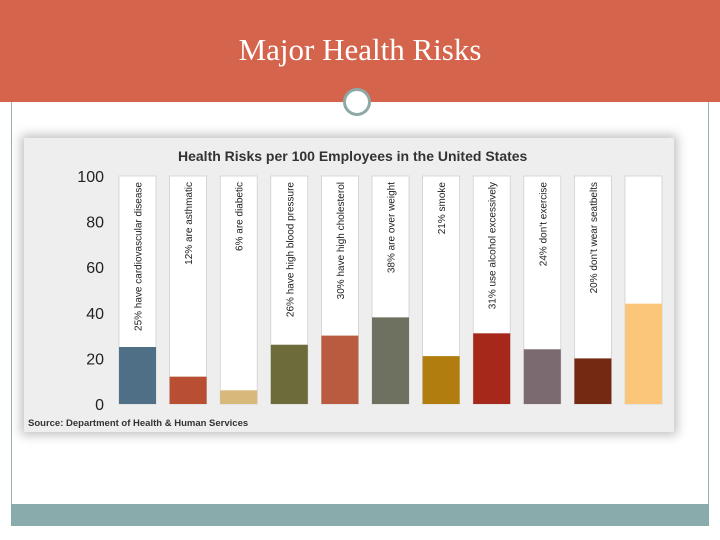 This screenshot has height=540, width=720. I want to click on frame-left-border, so click(11, 303).